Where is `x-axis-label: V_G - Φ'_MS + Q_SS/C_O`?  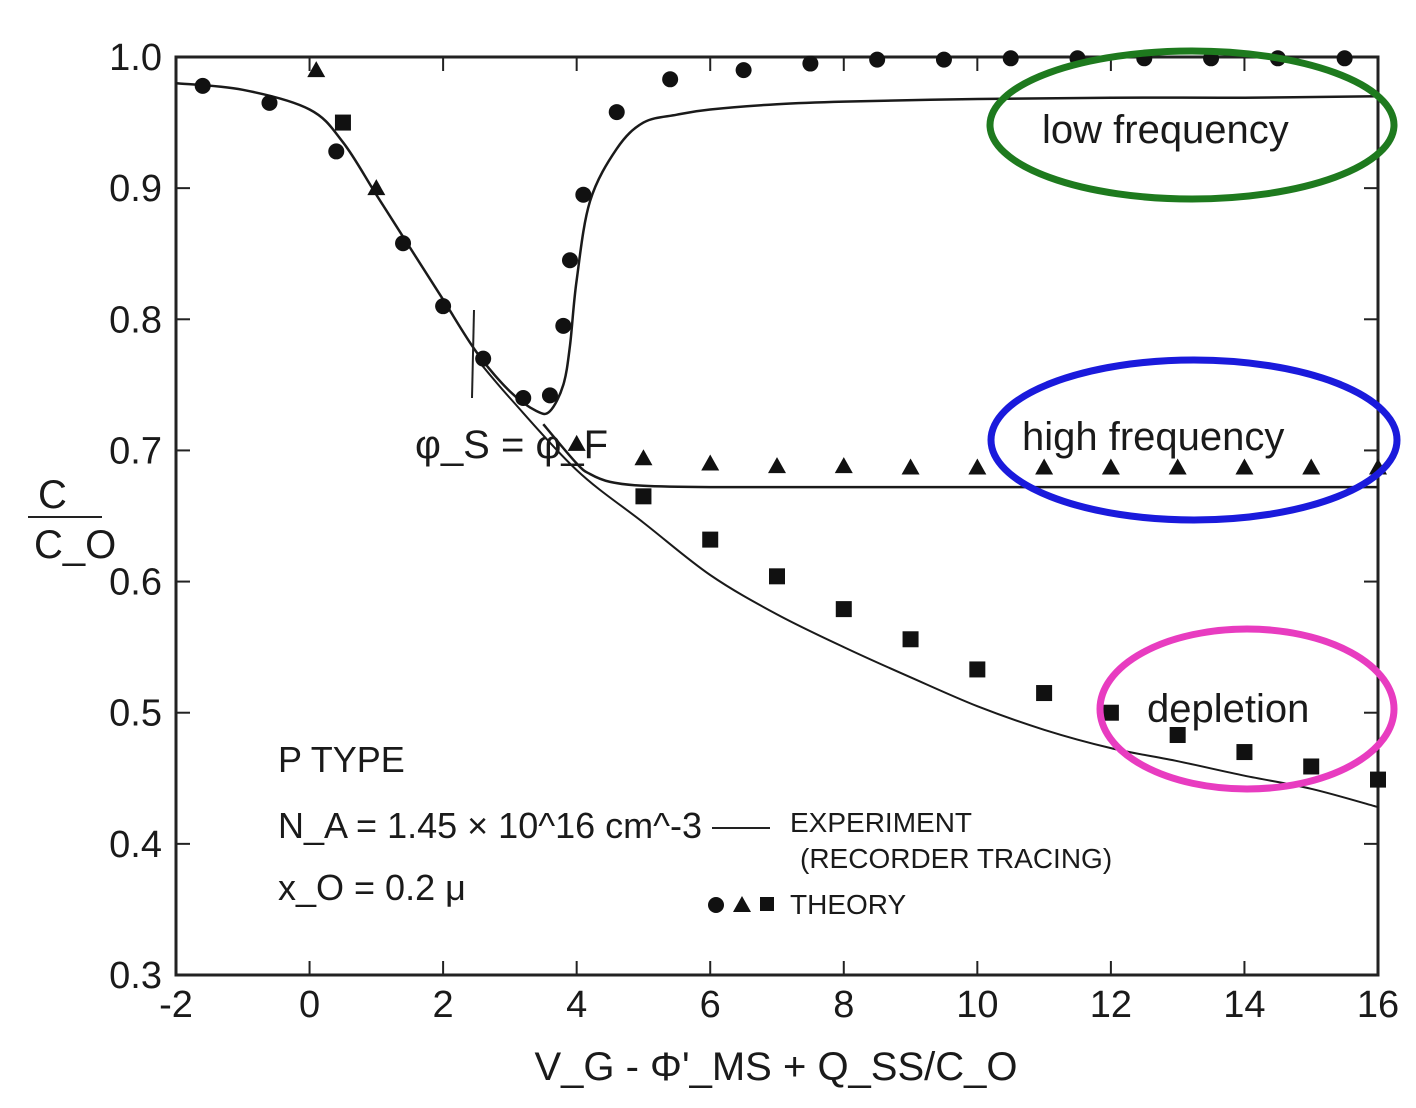 x-axis-label: V_G - Φ'_MS + Q_SS/C_O is located at coordinates (775, 1067).